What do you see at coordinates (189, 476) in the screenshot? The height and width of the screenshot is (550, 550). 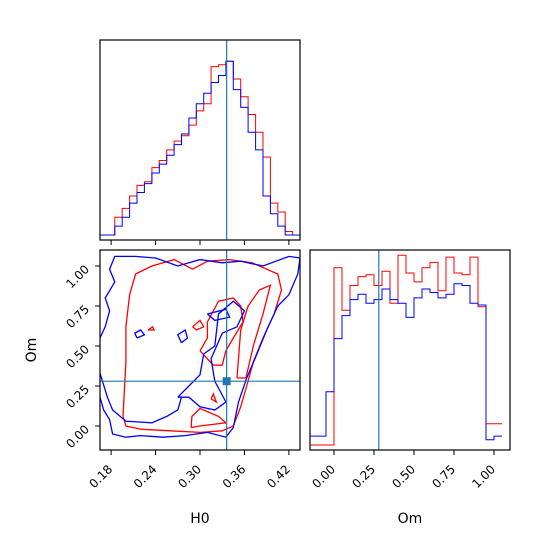 I see `x-tick-label: 0.30` at bounding box center [189, 476].